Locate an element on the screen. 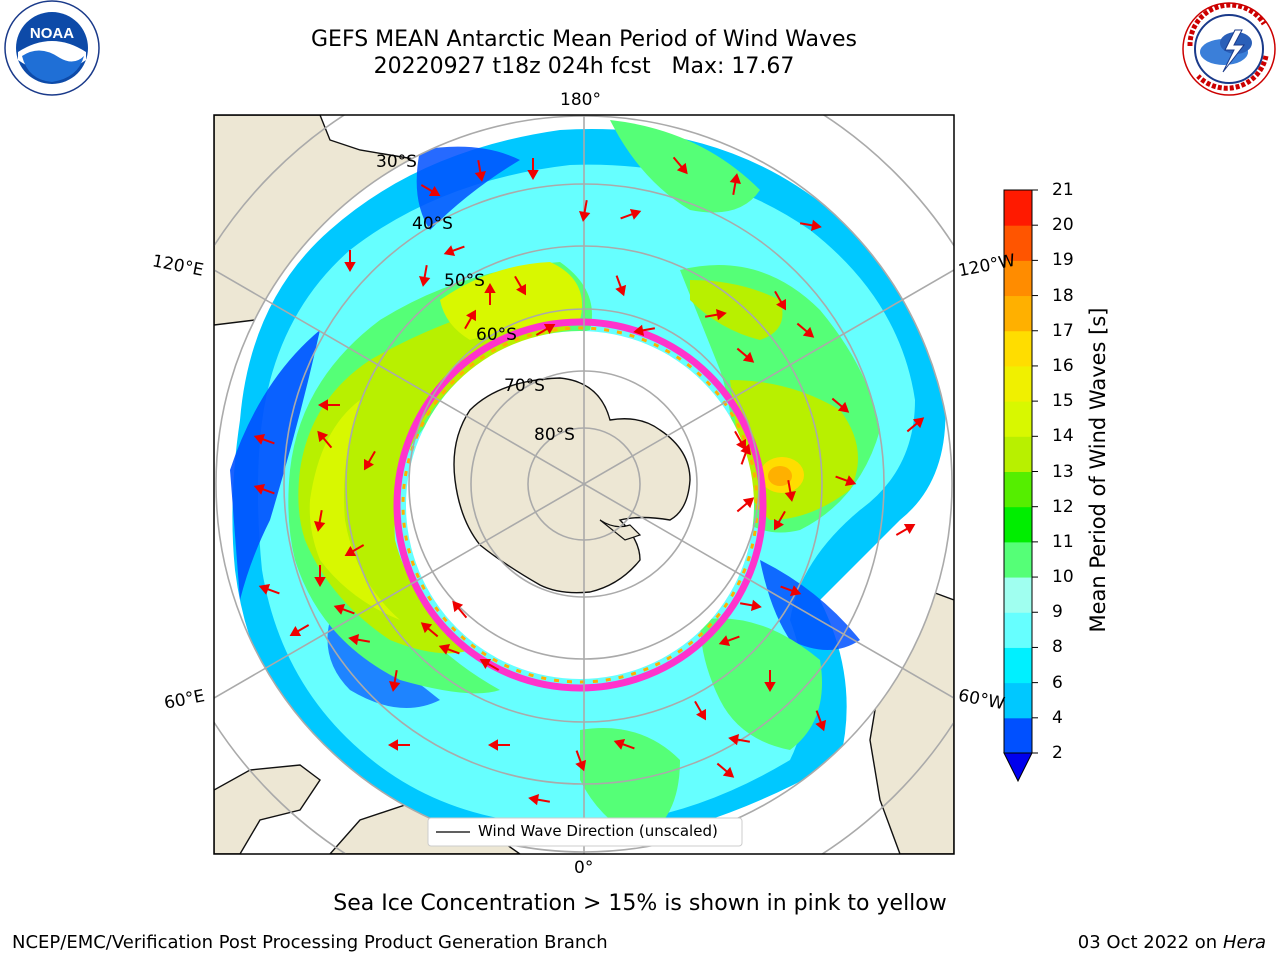 The width and height of the screenshot is (1280, 960). lat-label-40s: 40°S is located at coordinates (432, 224).